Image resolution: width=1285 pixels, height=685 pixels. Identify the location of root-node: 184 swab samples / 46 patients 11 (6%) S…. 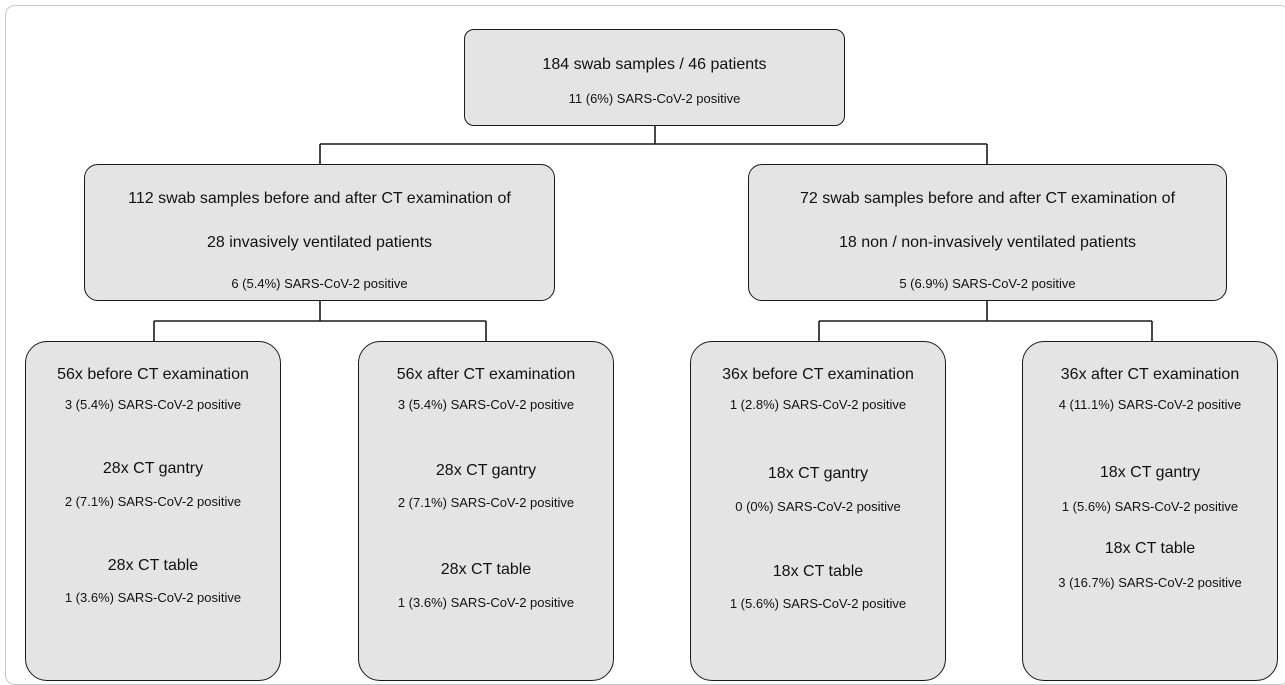
(654, 77).